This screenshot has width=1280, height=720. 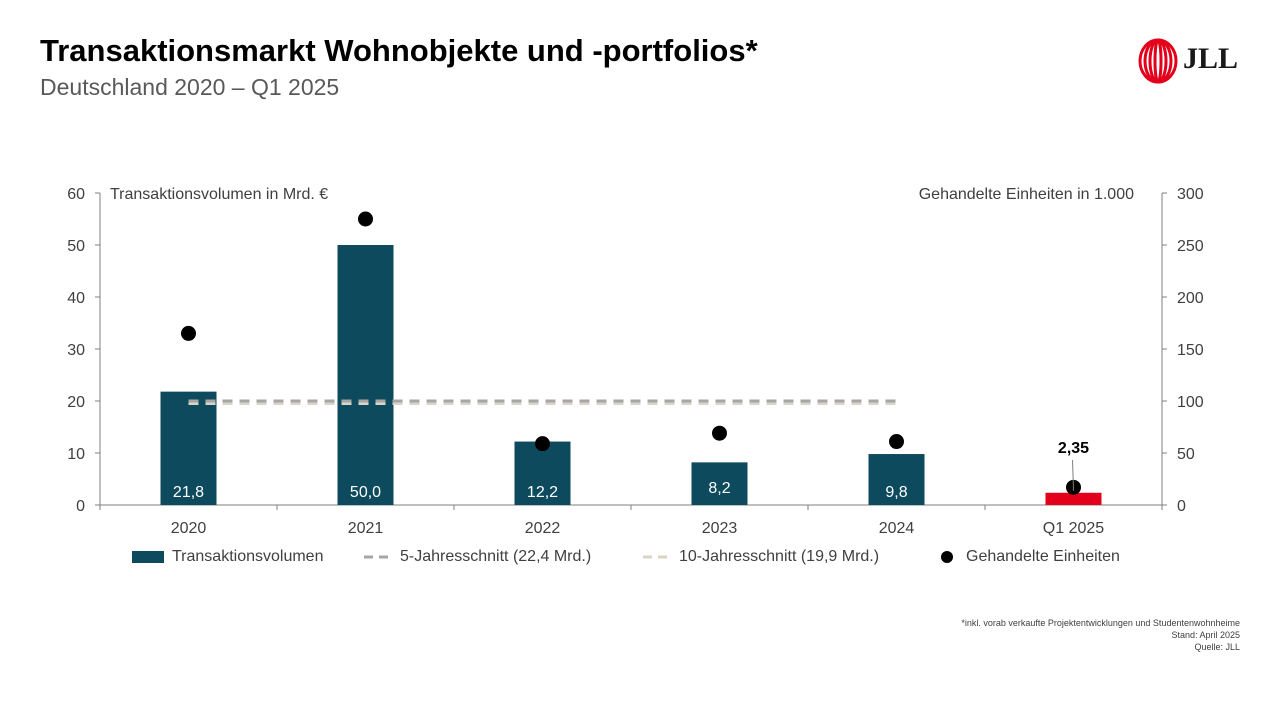 What do you see at coordinates (76, 298) in the screenshot?
I see `left-tick-label: 40` at bounding box center [76, 298].